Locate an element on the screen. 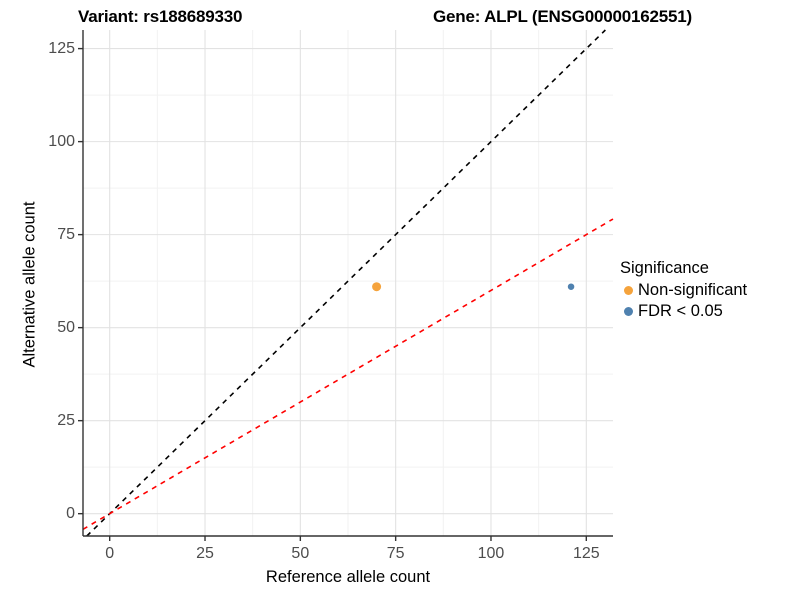 This screenshot has height=600, width=800. y-tick-label: 75 is located at coordinates (66, 234).